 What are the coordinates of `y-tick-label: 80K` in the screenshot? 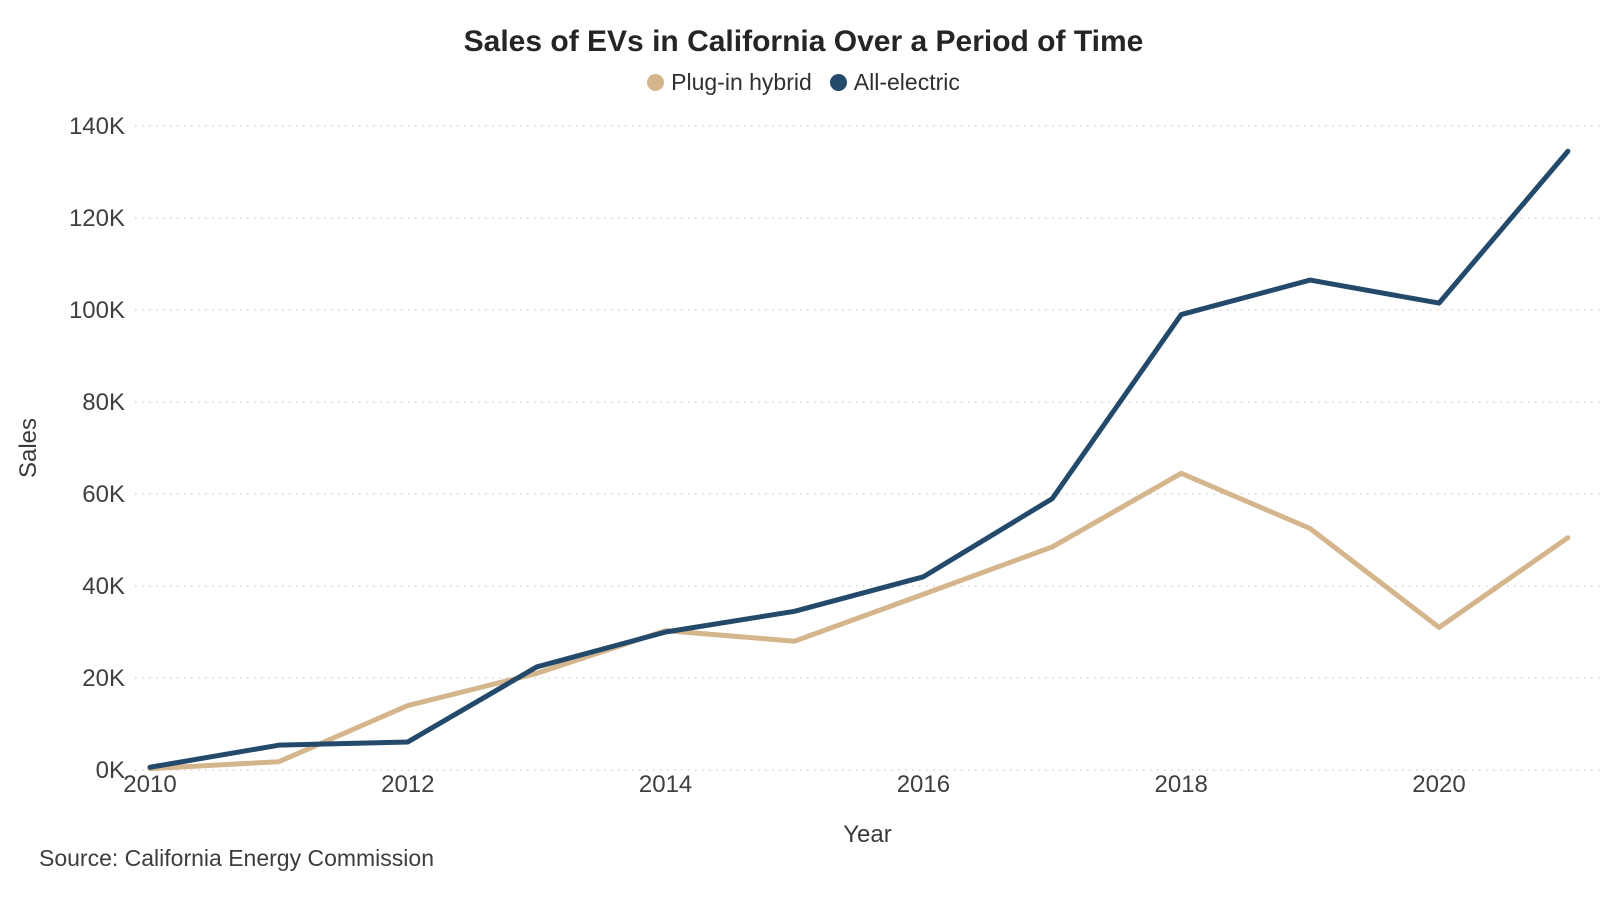 It's located at (103, 402).